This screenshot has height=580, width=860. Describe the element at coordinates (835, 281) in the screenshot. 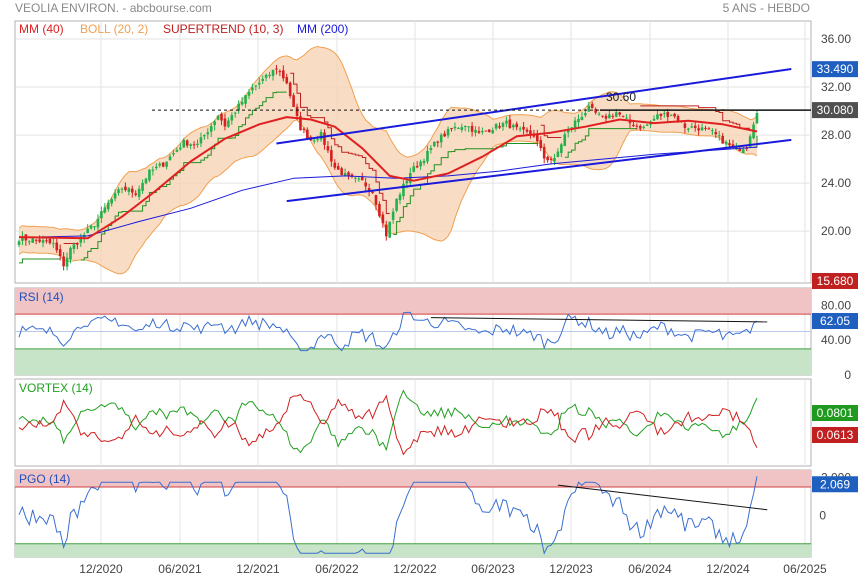

I see `tag-low-price: 15.680` at that location.